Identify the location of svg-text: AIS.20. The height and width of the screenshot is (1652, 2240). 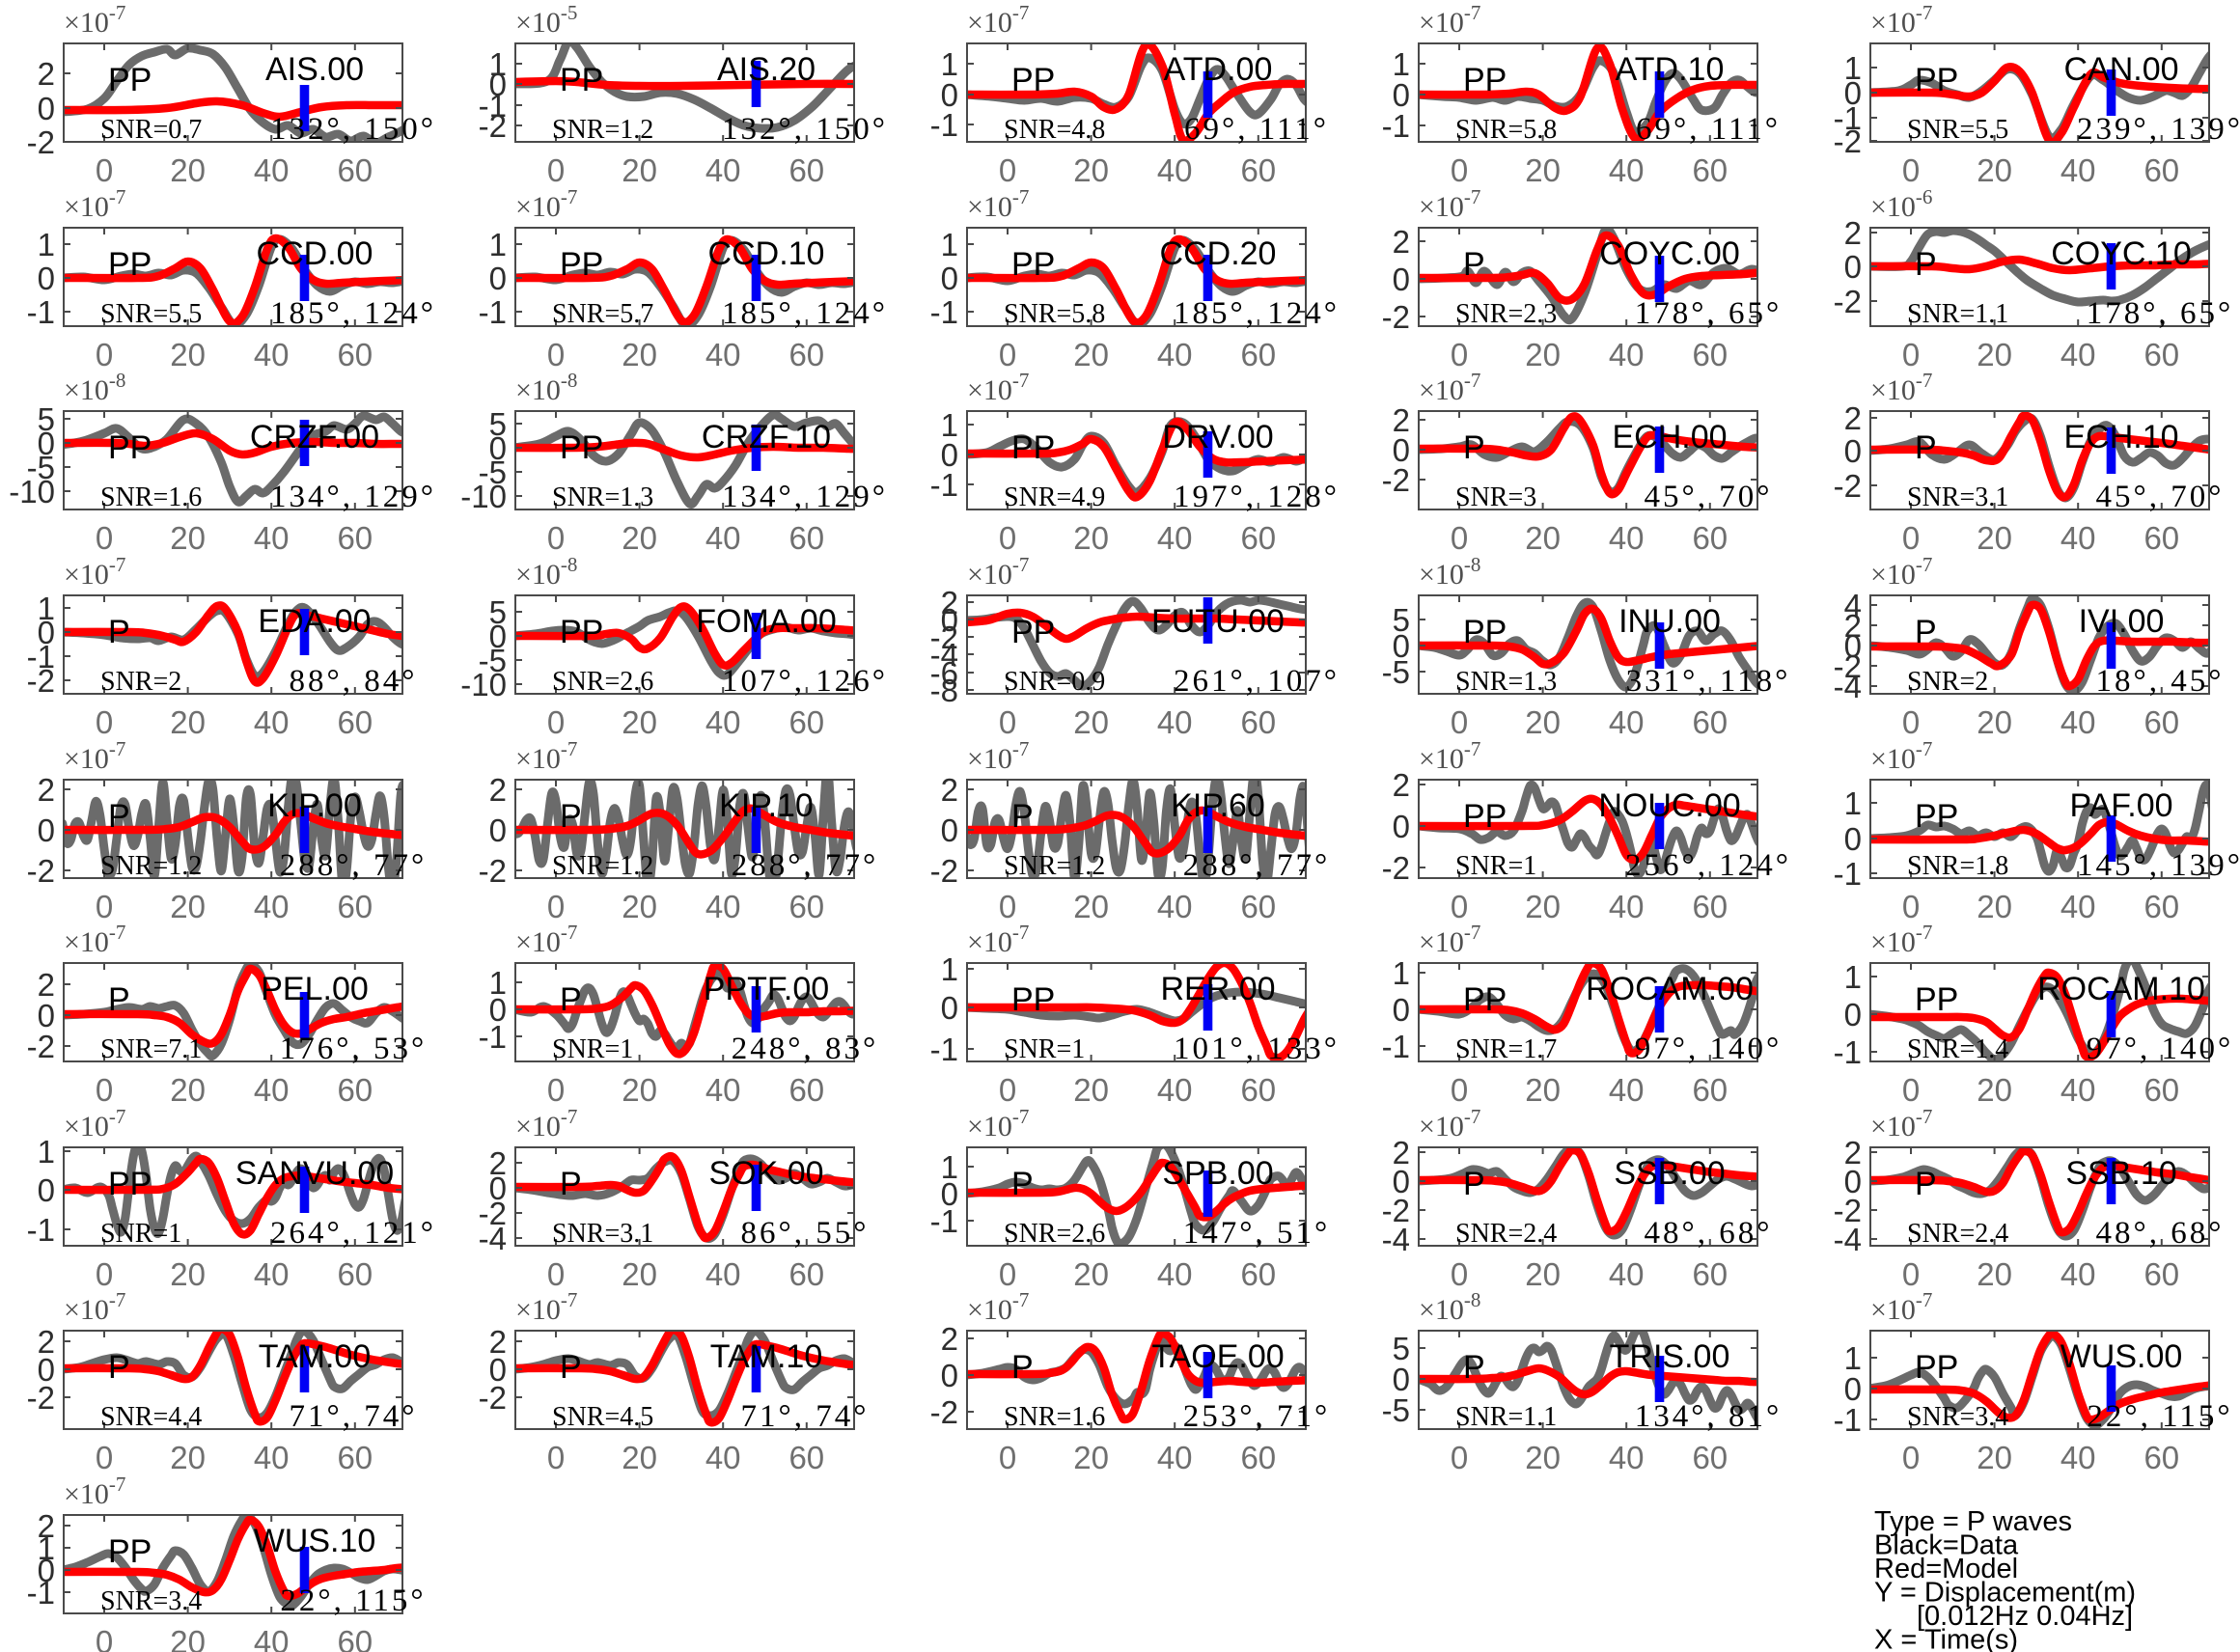
(766, 69).